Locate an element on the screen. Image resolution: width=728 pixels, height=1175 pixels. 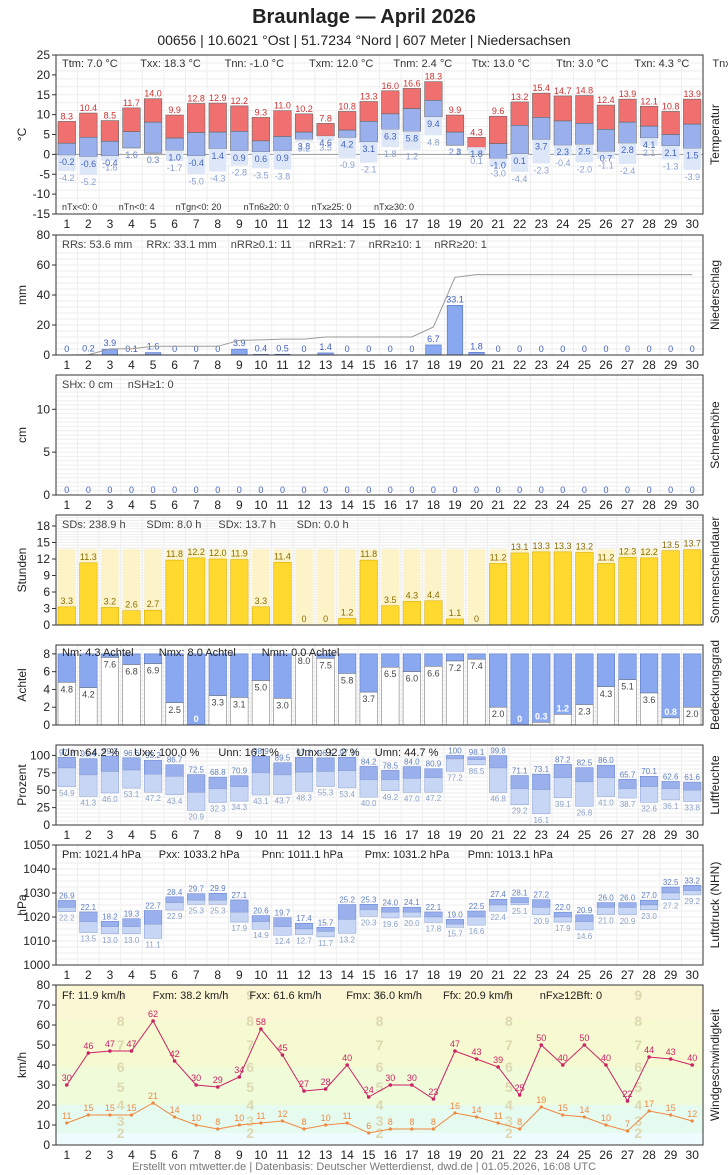
x-tick-label: 29 is located at coordinates (671, 365).